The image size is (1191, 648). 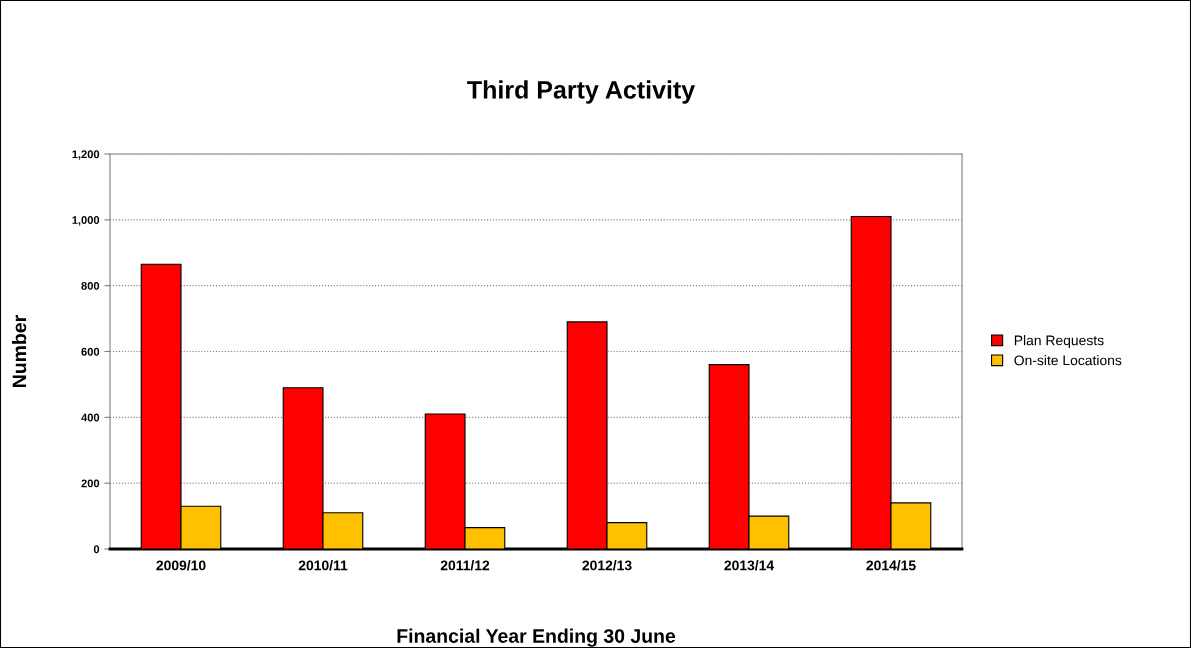 I want to click on chart-title: Third Party Activity, so click(x=581, y=92).